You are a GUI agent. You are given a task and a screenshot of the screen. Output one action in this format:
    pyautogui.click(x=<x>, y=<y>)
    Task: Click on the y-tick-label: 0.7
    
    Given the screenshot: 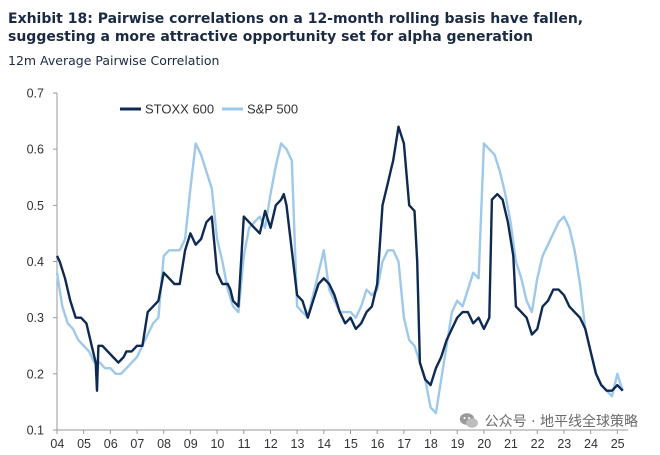 What is the action you would take?
    pyautogui.click(x=35, y=94)
    